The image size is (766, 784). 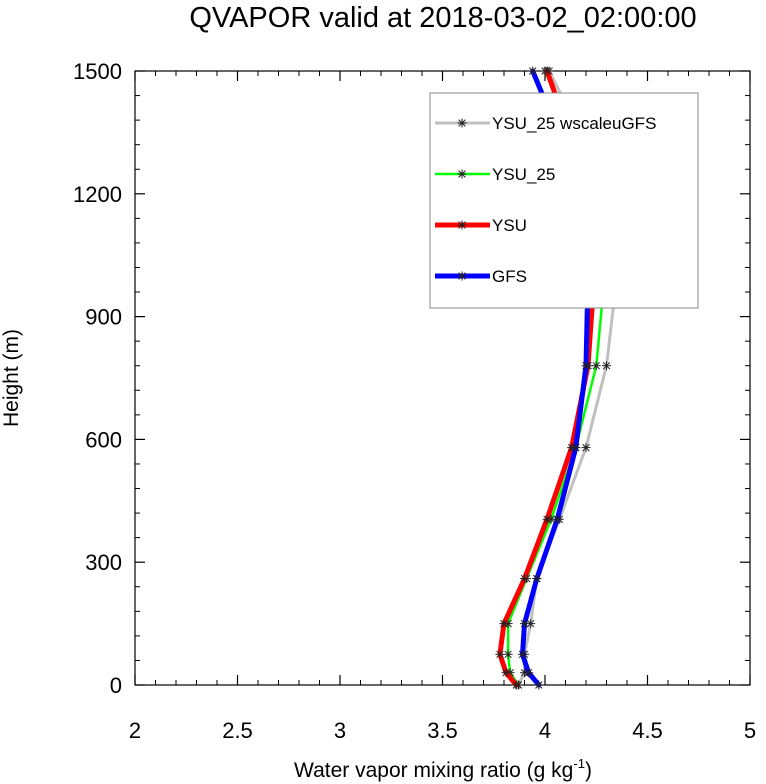 I want to click on y-axis-title: Height (m), so click(x=11, y=378).